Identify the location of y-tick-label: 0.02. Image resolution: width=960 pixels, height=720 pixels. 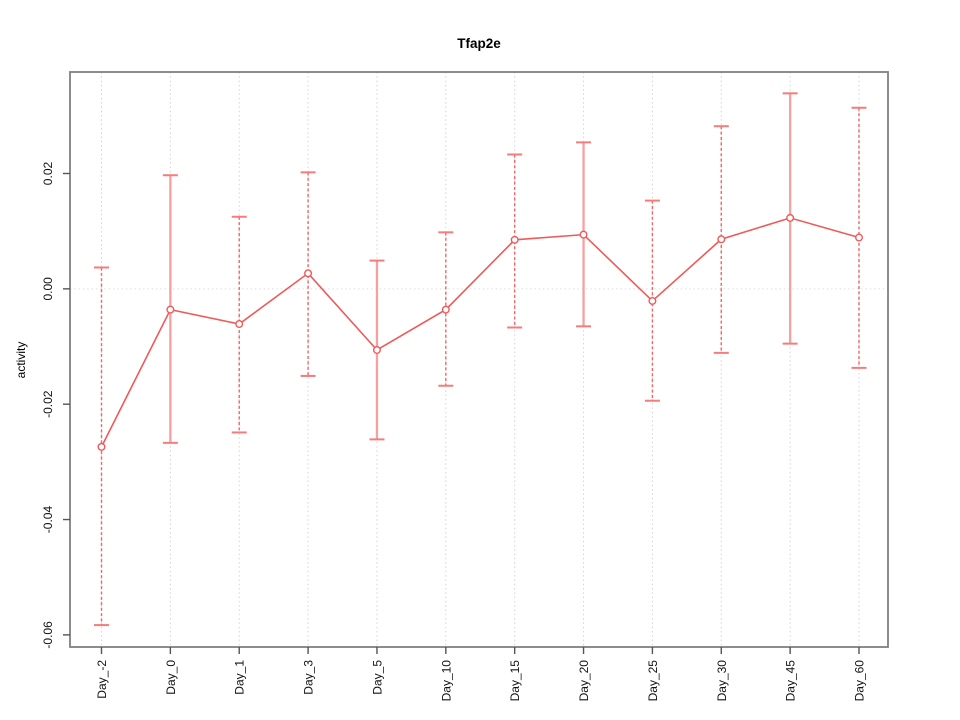
(48, 174).